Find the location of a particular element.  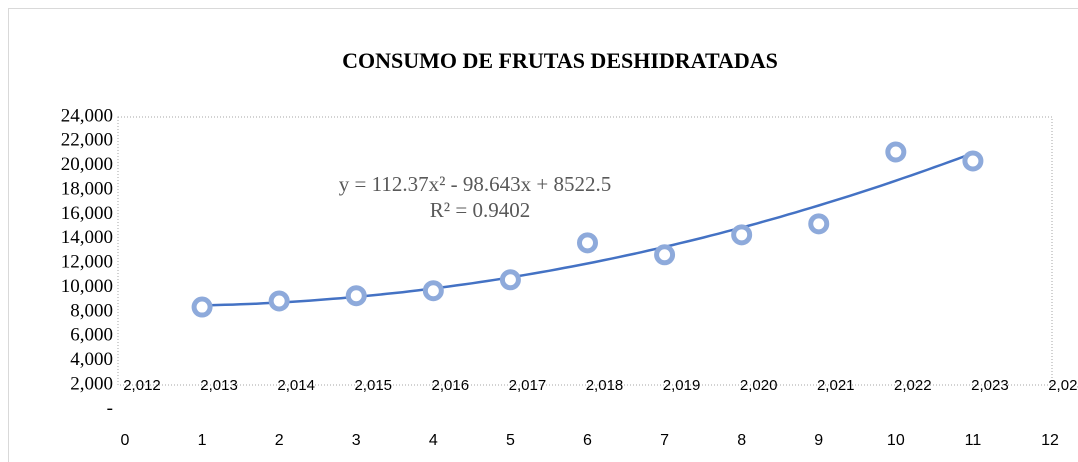

y-tick-label: 16,000 is located at coordinates (87, 213).